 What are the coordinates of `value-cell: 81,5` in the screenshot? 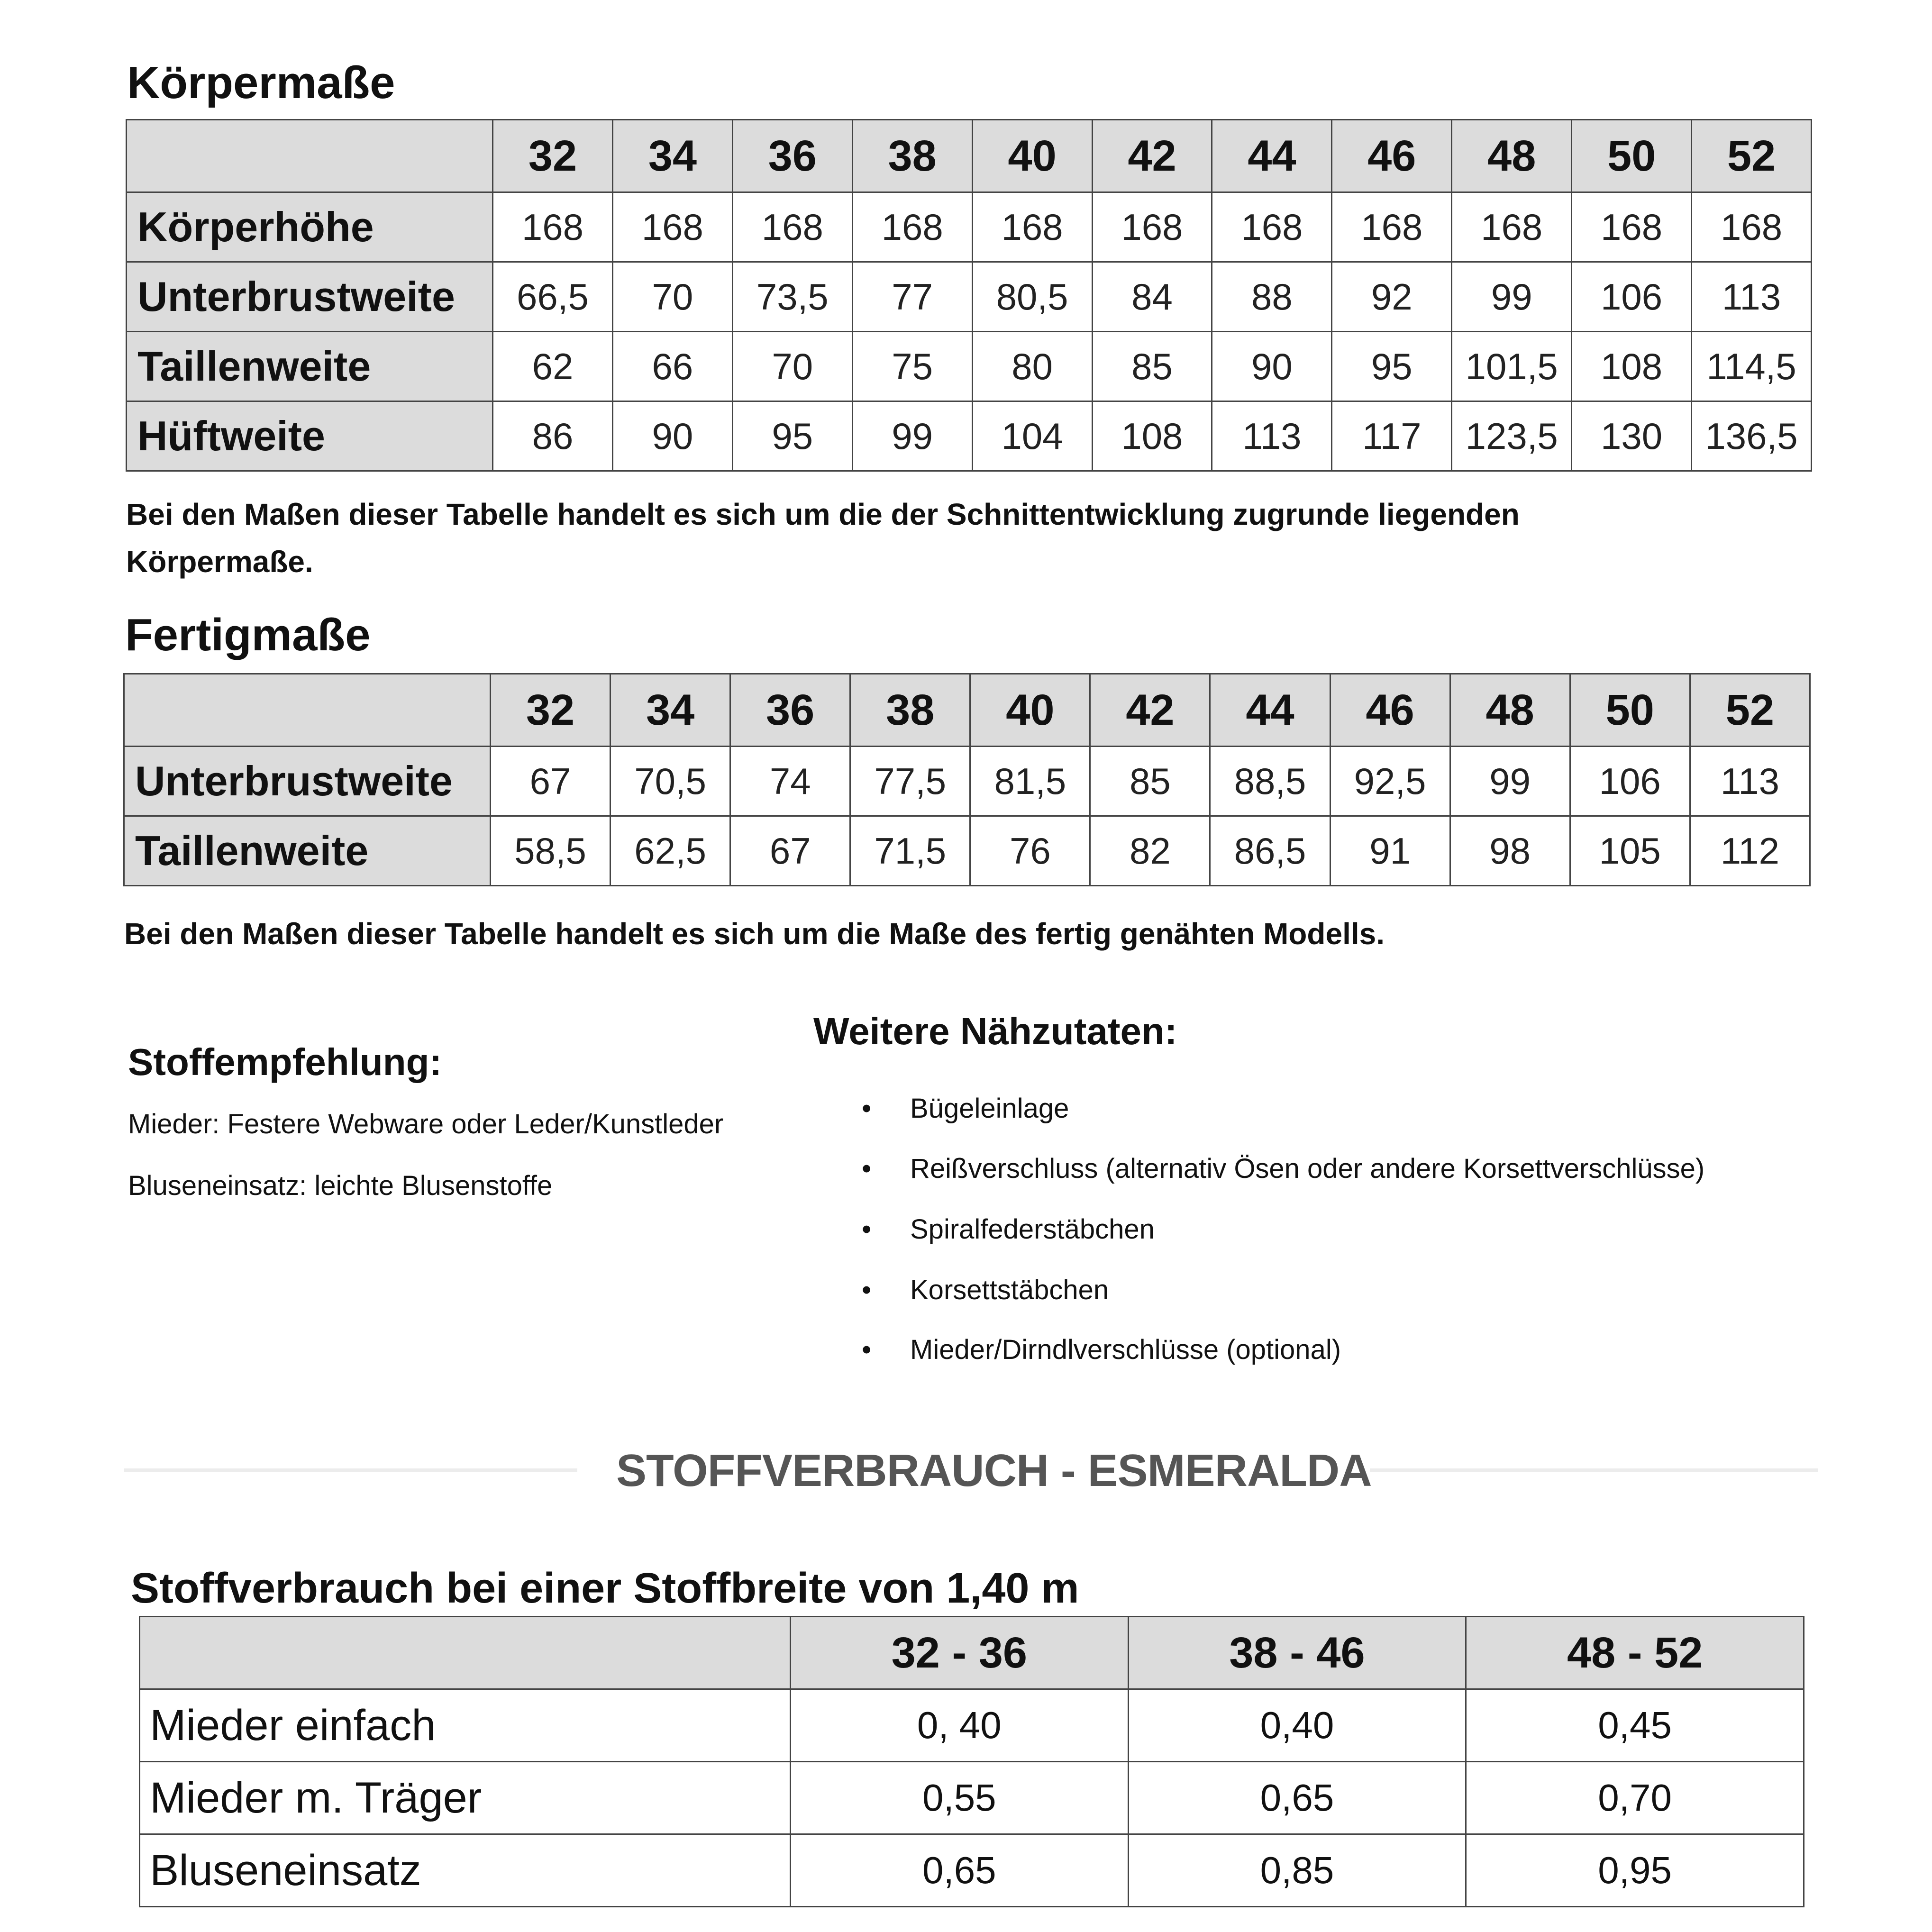 It's located at (1030, 782).